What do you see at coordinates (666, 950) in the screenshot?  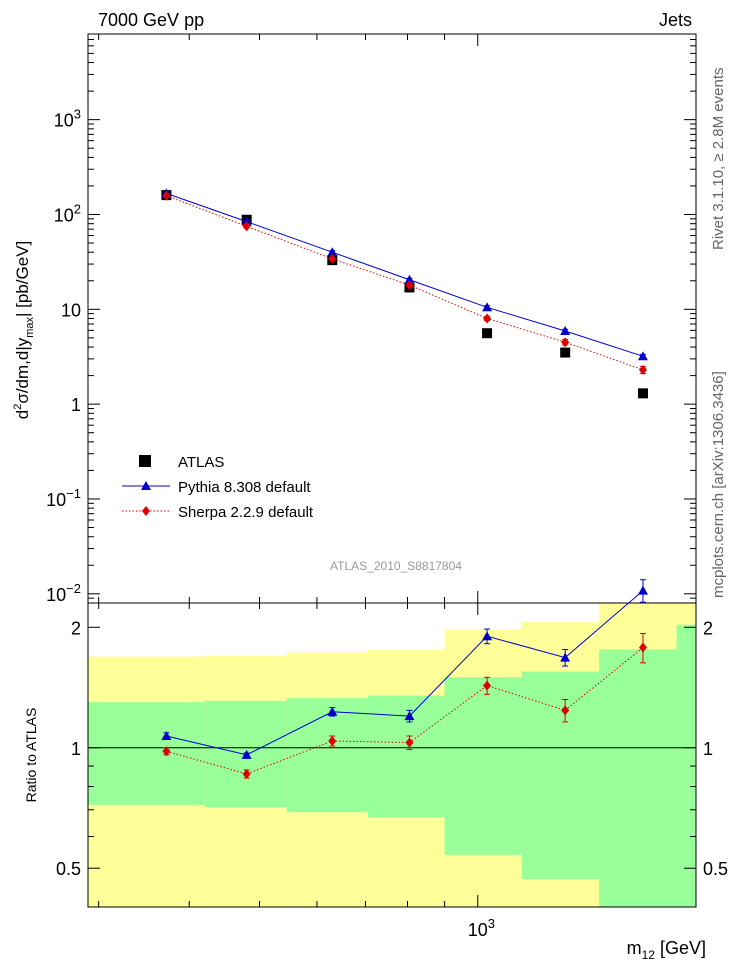 I see `x-axis-label: m12 [GeV]` at bounding box center [666, 950].